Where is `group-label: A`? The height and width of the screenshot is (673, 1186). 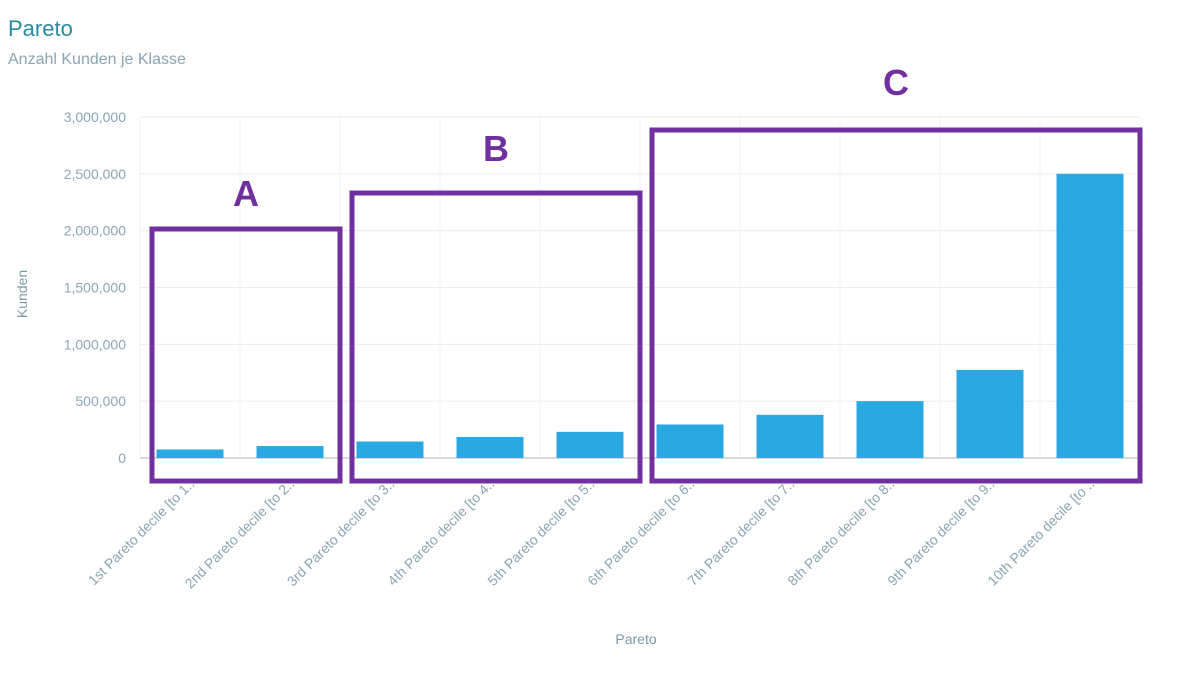 group-label: A is located at coordinates (246, 193).